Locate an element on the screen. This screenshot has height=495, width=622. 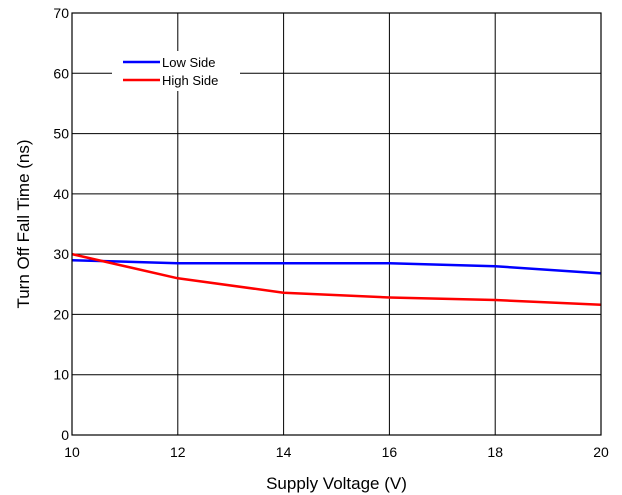
series-lines is located at coordinates (336, 279).